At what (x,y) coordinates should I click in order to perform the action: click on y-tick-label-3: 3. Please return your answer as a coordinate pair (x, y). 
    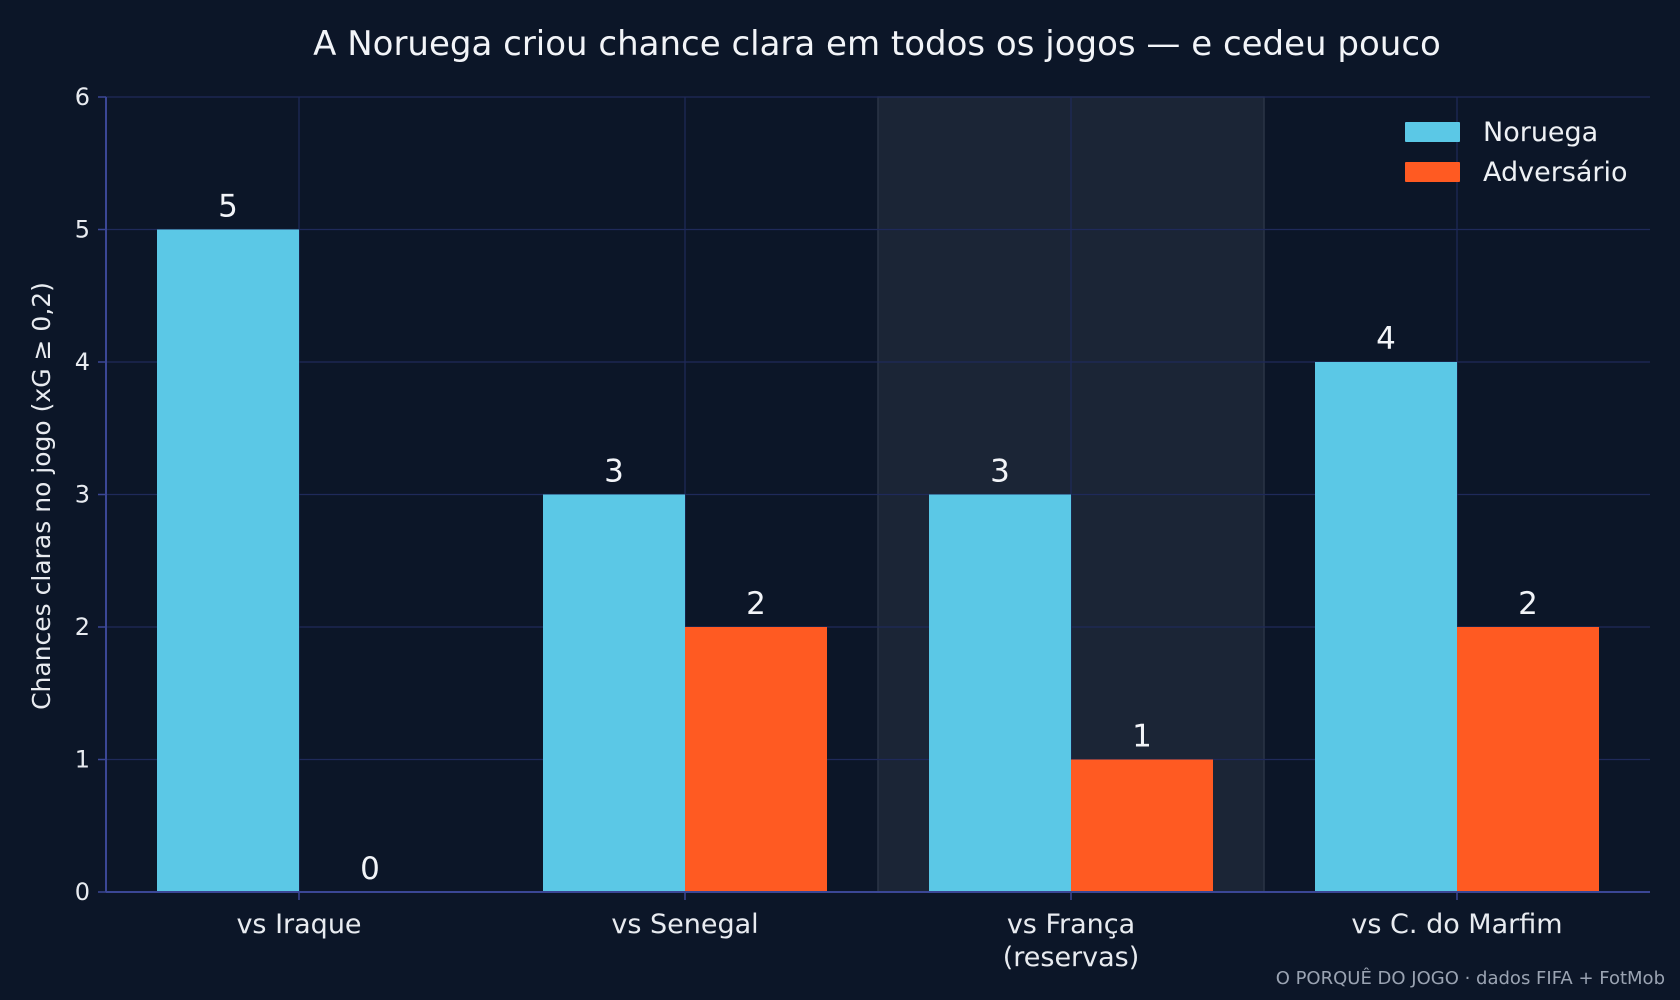
    Looking at the image, I should click on (82, 495).